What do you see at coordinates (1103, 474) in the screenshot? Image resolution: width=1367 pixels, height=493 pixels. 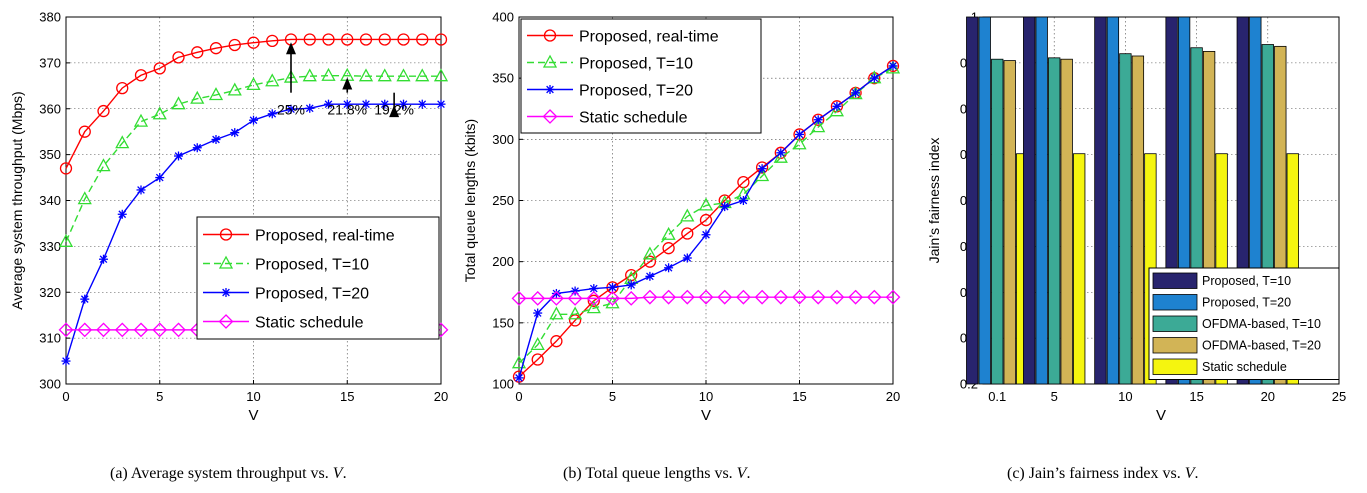 I see `caption-c: (c) Jain’s fairness index vs. V.` at bounding box center [1103, 474].